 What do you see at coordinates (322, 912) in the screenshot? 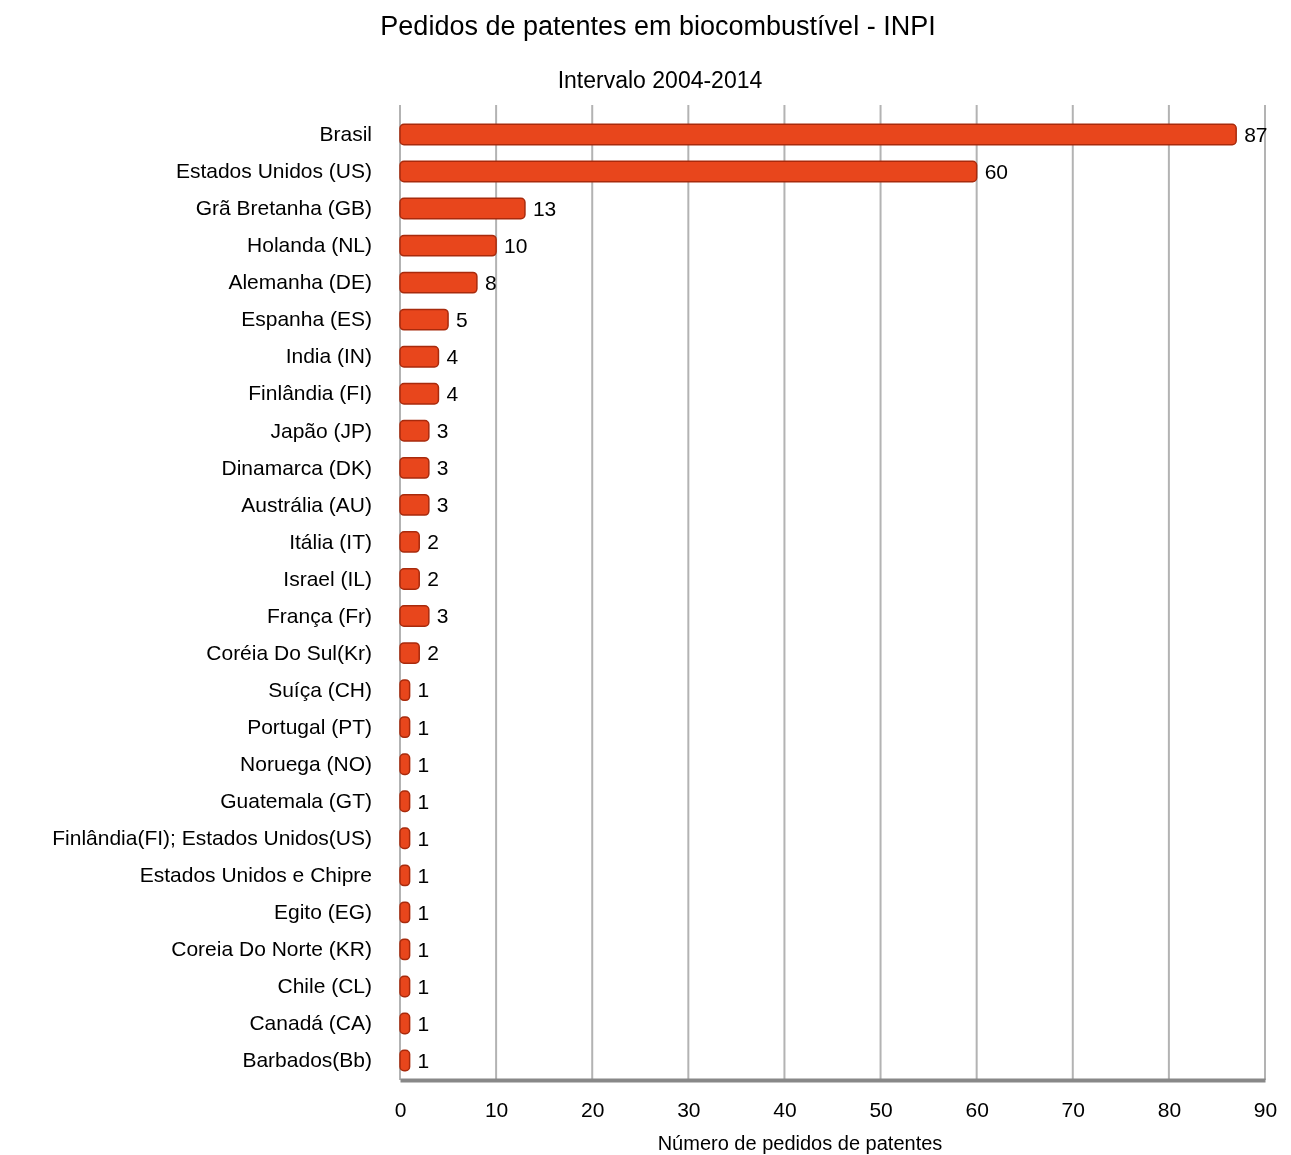
I see `y-tick-label: Egito (EG)` at bounding box center [322, 912].